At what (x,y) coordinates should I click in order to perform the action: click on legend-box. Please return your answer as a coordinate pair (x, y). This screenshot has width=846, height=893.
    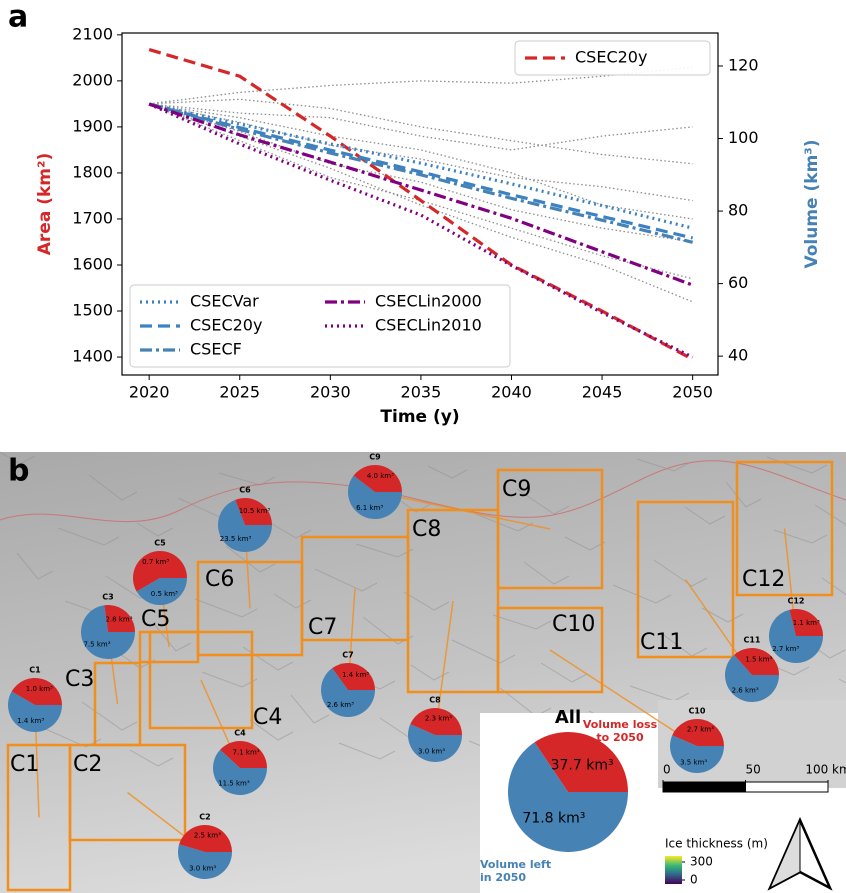
    Looking at the image, I should click on (320, 326).